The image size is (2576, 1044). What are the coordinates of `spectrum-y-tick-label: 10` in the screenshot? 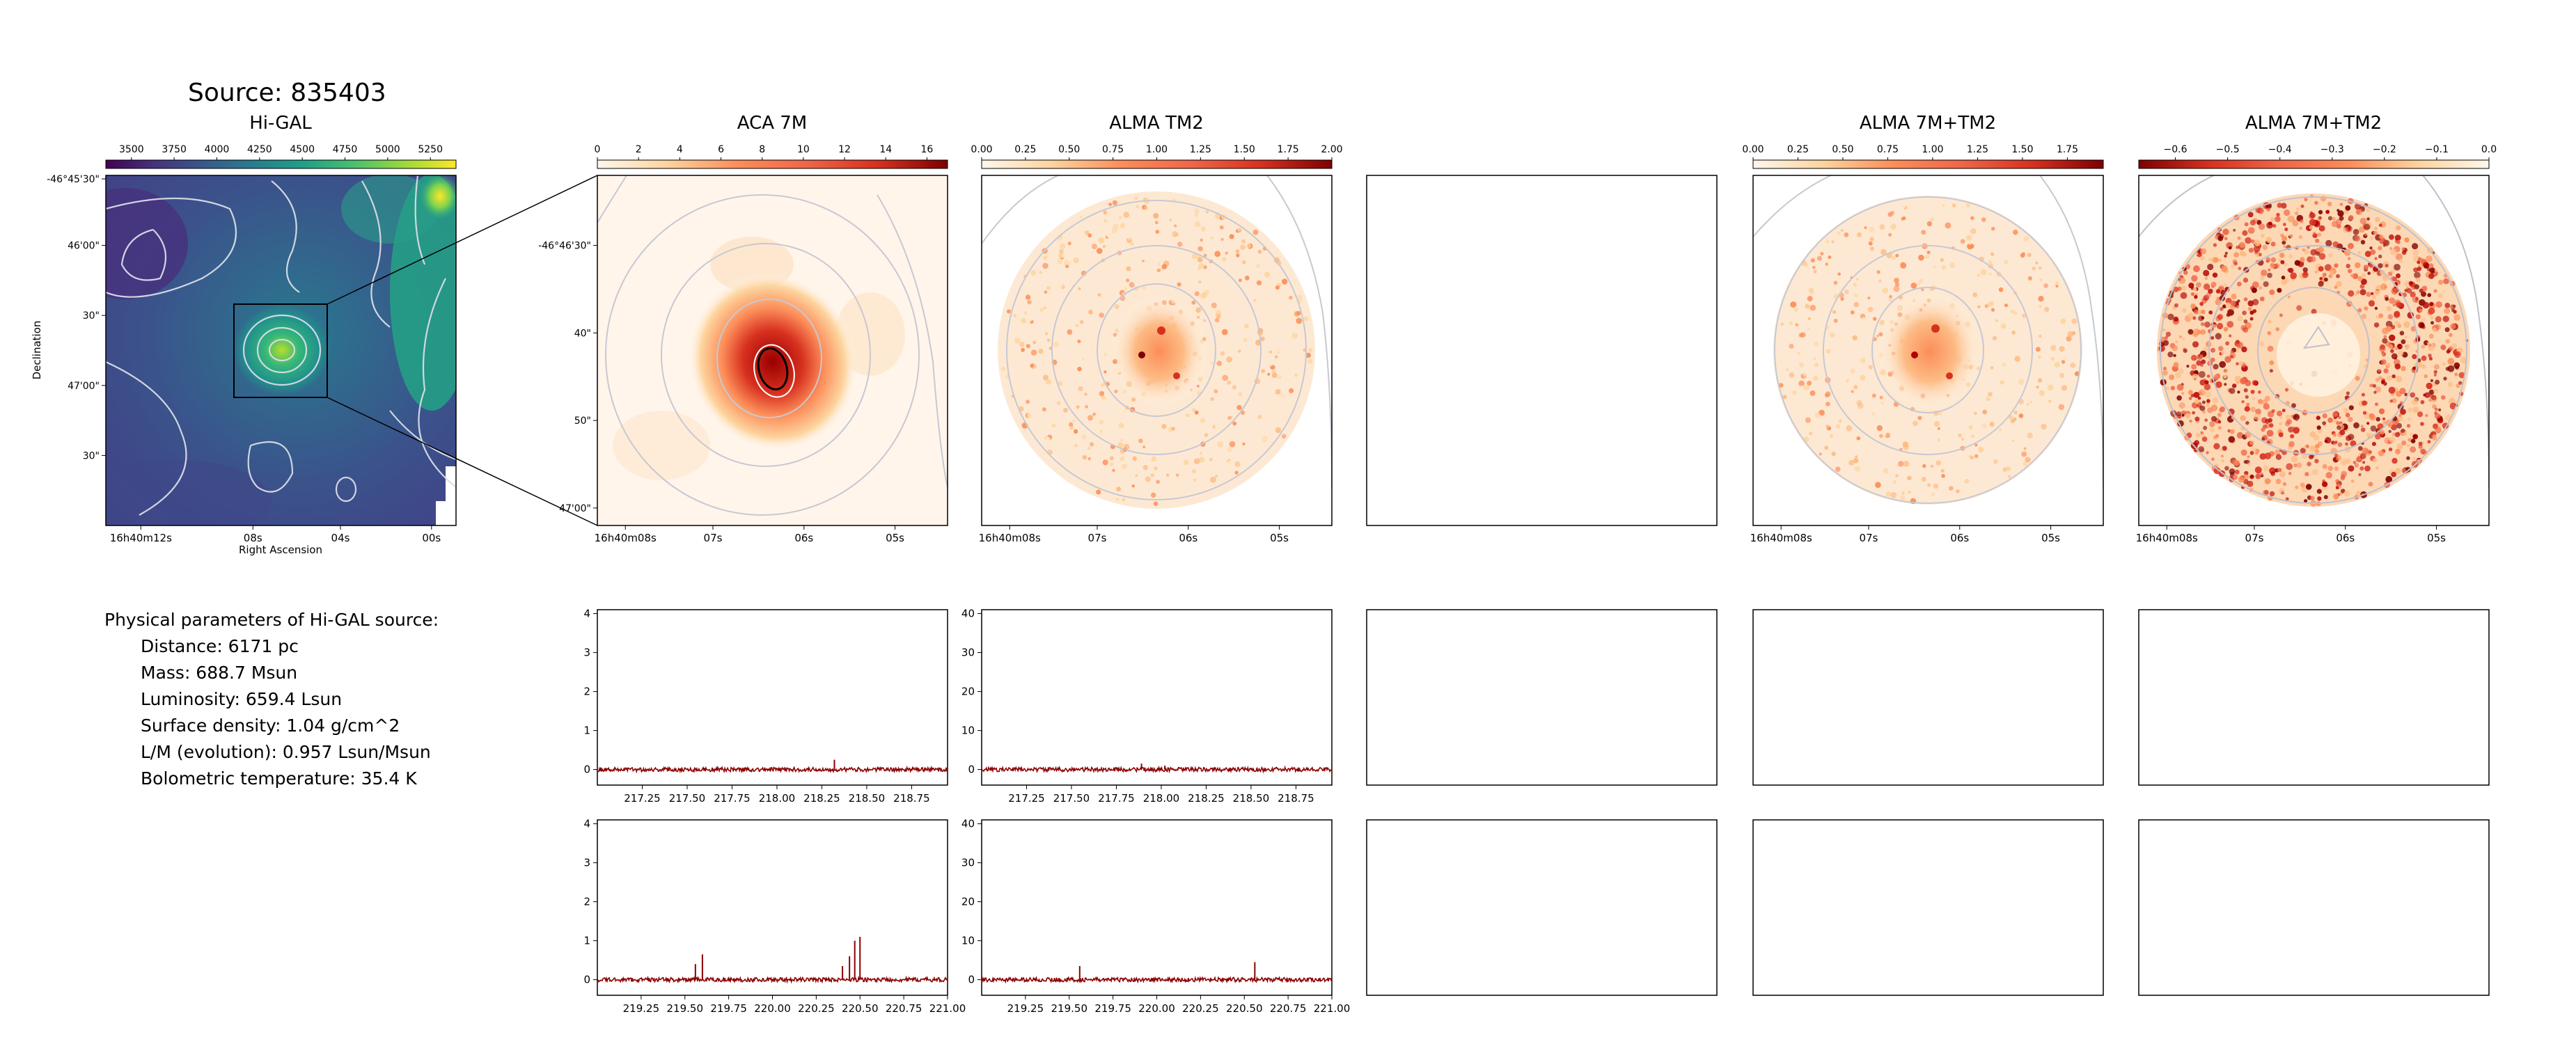 It's located at (968, 731).